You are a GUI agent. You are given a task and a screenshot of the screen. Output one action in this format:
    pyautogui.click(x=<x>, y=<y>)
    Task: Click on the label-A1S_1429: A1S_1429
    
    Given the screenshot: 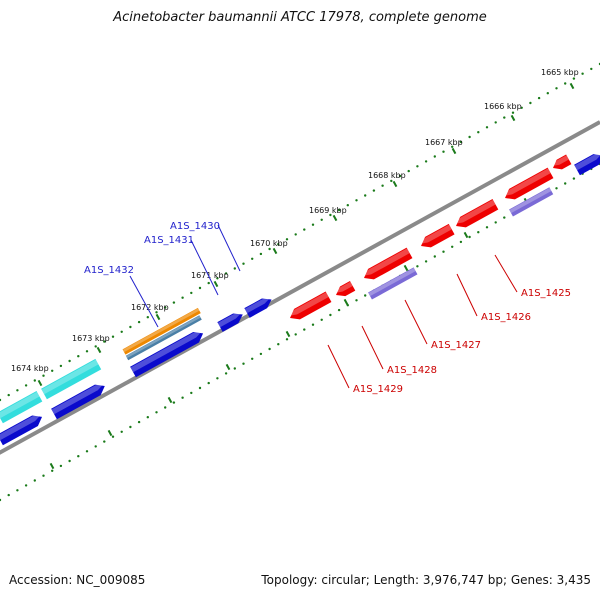 What is the action you would take?
    pyautogui.click(x=378, y=389)
    